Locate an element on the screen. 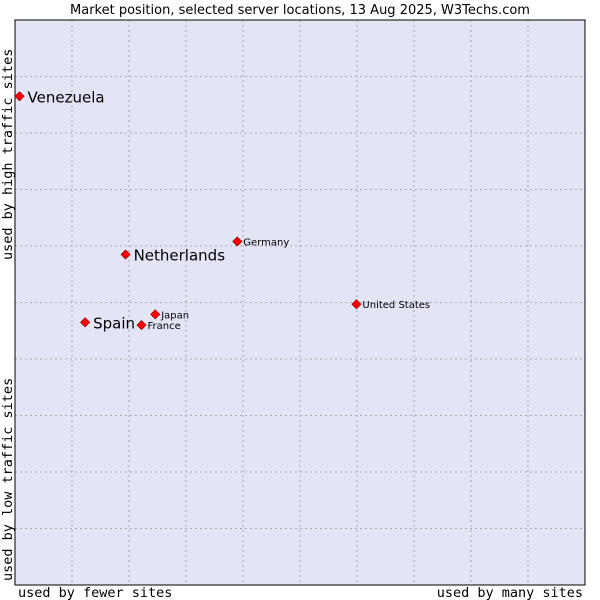 Image resolution: width=600 pixels, height=600 pixels. point-venezuela is located at coordinates (19, 96).